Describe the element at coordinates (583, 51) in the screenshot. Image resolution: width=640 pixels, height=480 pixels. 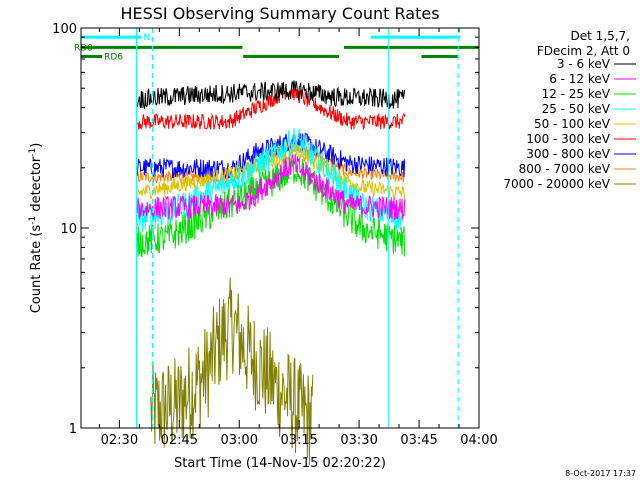
I see `legend-header-2: FDecim 2, Att 0` at that location.